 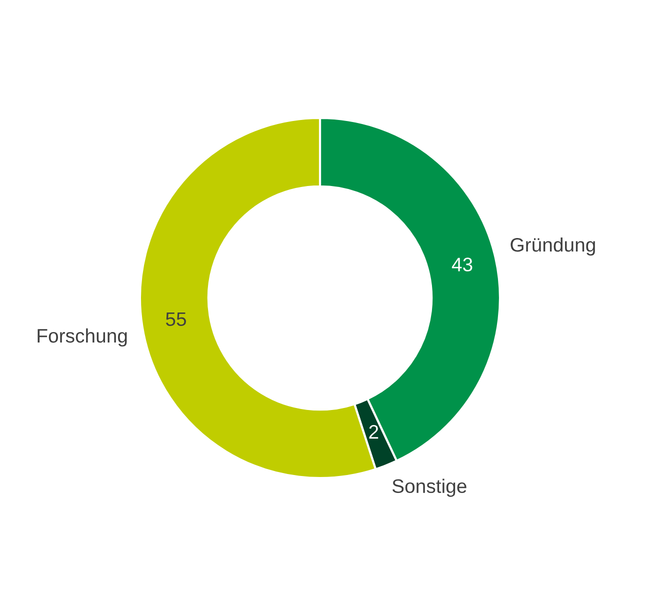 I want to click on data-label: 43, so click(x=462, y=265).